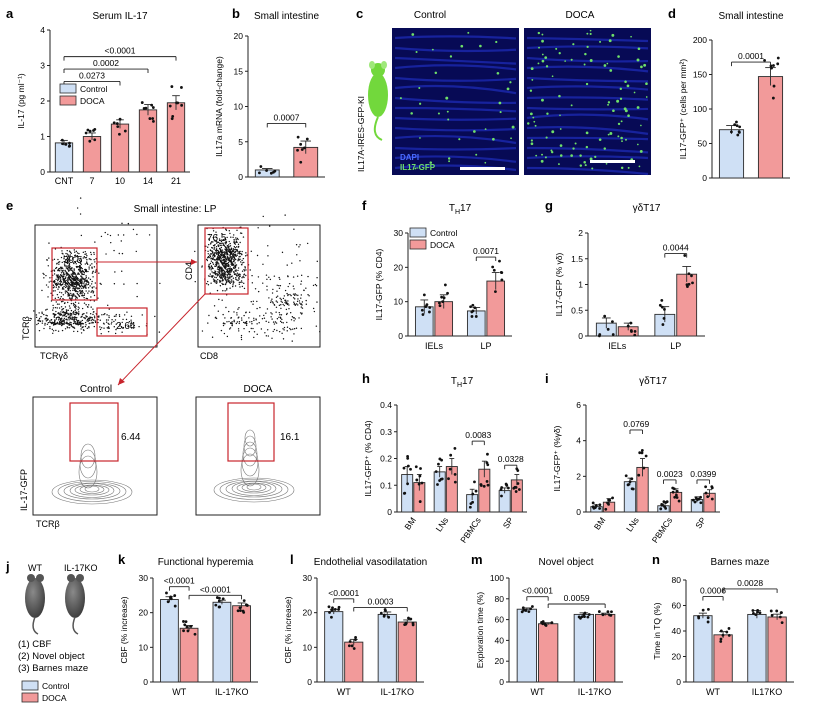 This screenshot has width=815, height=713. What do you see at coordinates (455, 118) in the screenshot?
I see `villus-band` at bounding box center [455, 118].